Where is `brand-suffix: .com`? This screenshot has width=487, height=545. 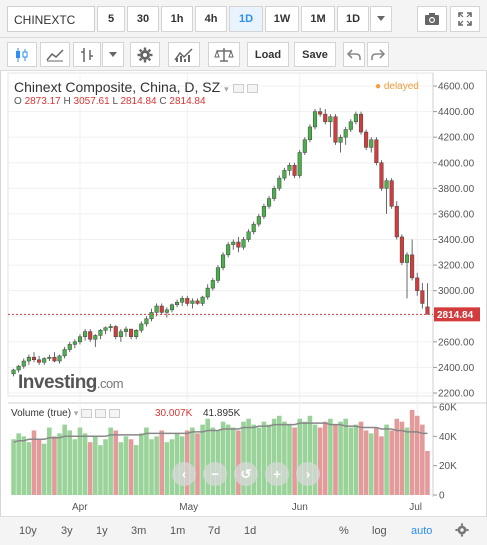
brand-suffix: .com is located at coordinates (110, 383).